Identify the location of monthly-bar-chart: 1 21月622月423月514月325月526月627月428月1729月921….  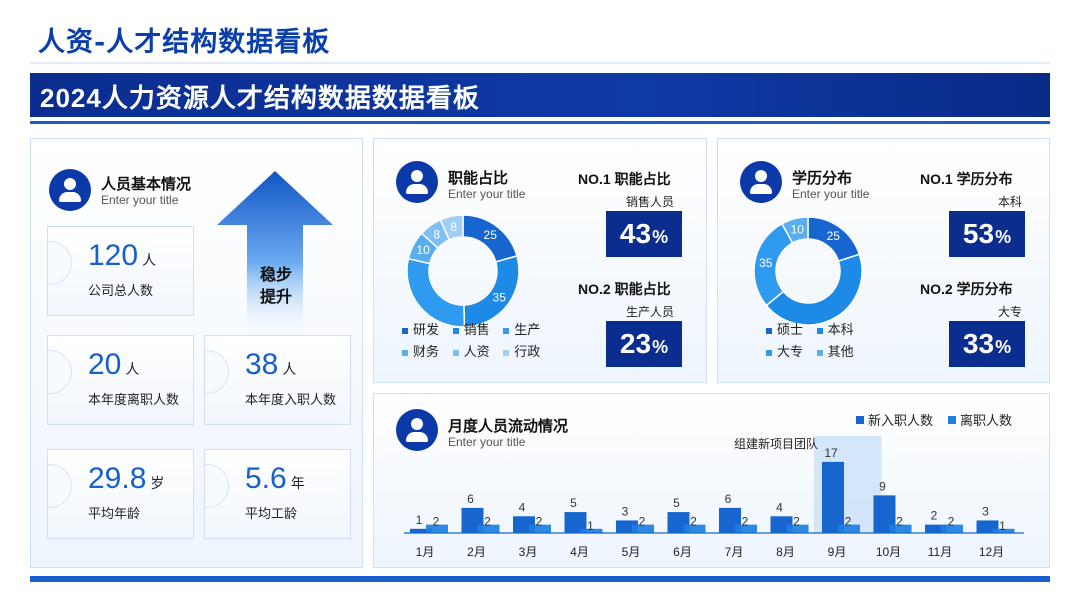
(714, 486).